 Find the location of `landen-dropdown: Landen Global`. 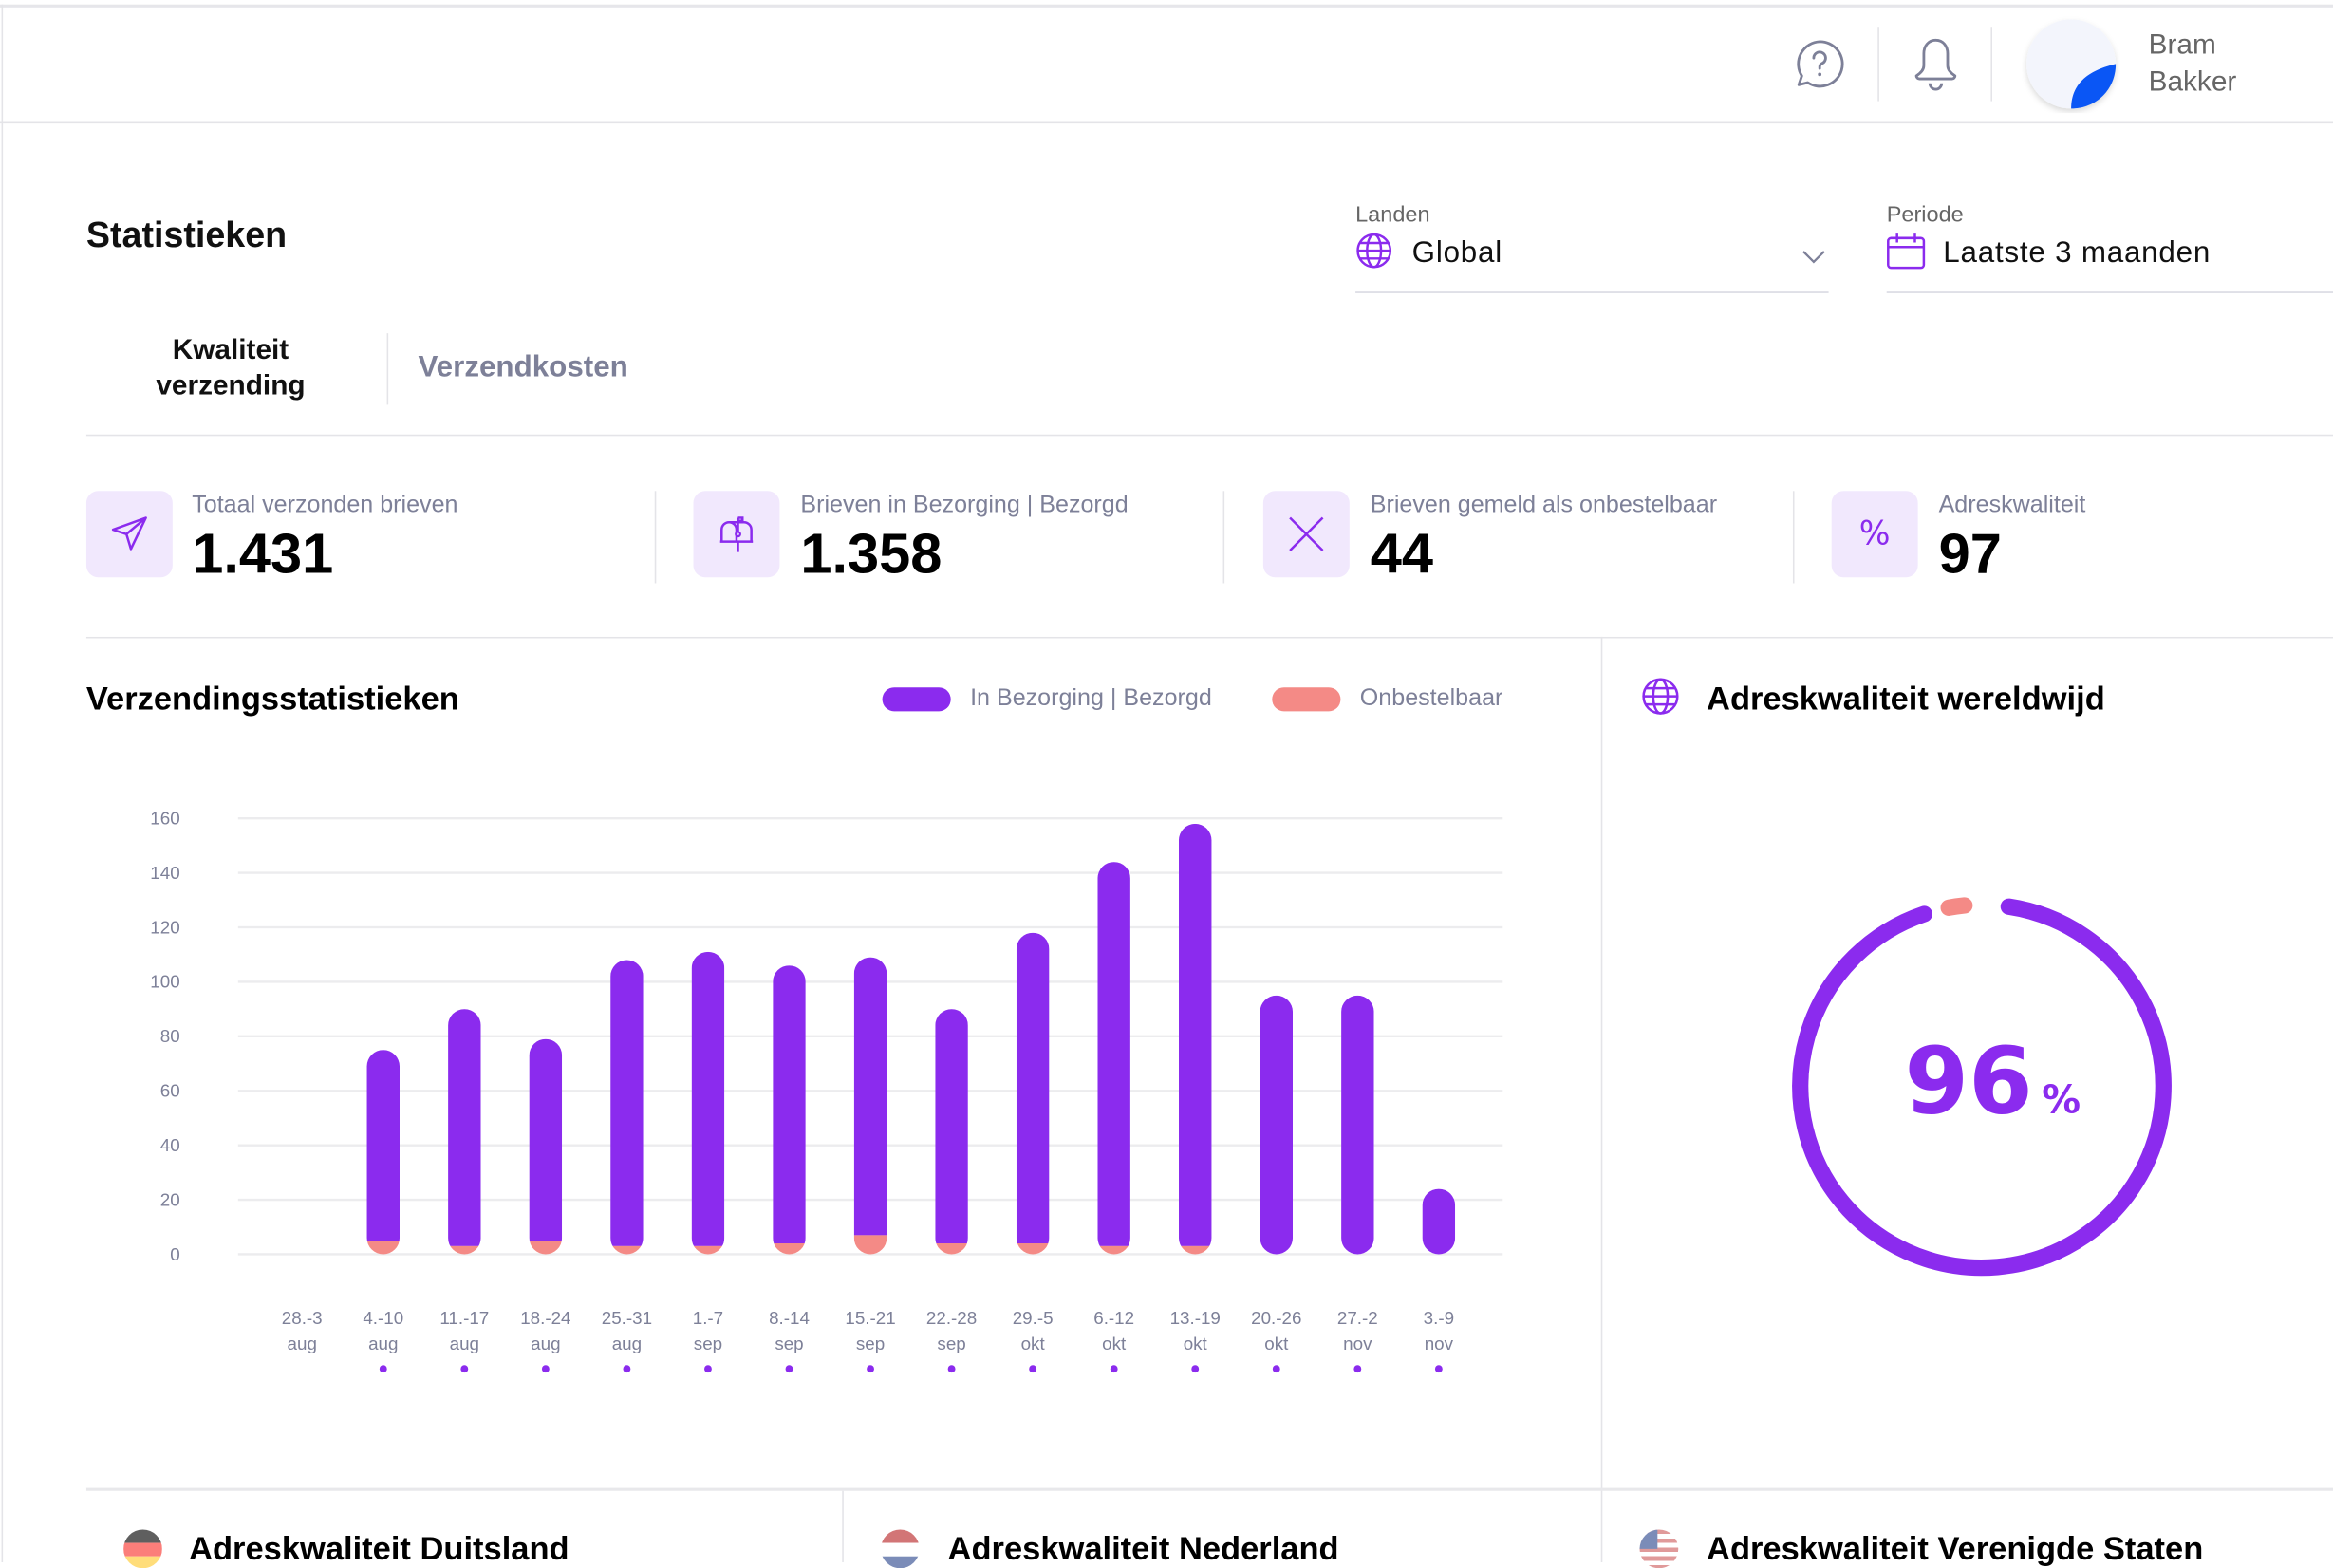

landen-dropdown: Landen Global is located at coordinates (1592, 247).